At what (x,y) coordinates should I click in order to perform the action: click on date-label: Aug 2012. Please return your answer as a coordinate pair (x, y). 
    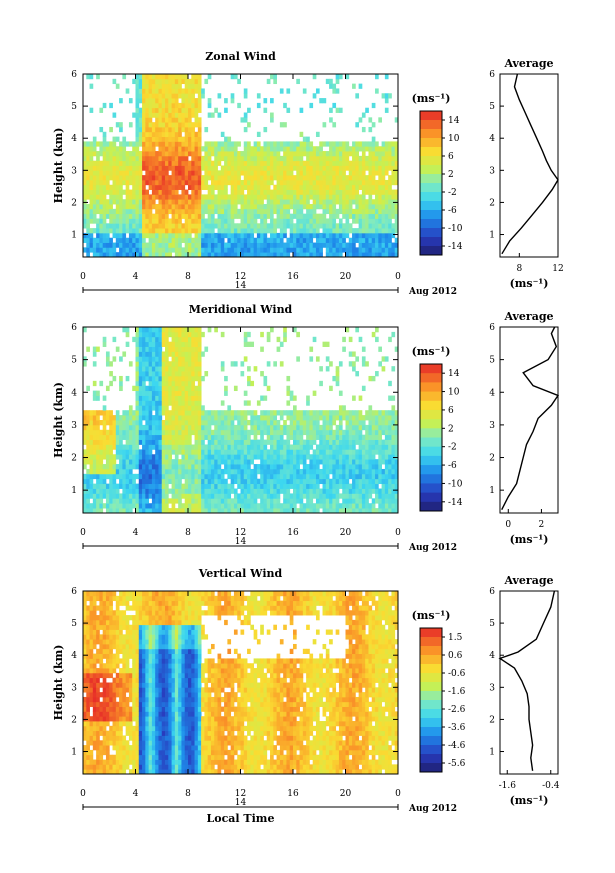
    Looking at the image, I should click on (432, 292).